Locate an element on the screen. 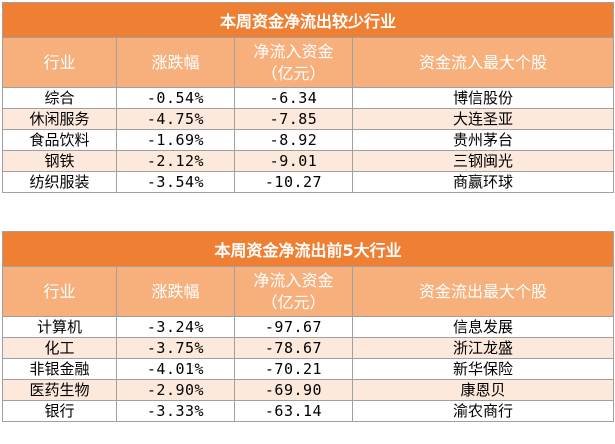 This screenshot has width=615, height=444. table-row: 纺织服装 -3.54% -10.27 商赢环球 is located at coordinates (308, 182).